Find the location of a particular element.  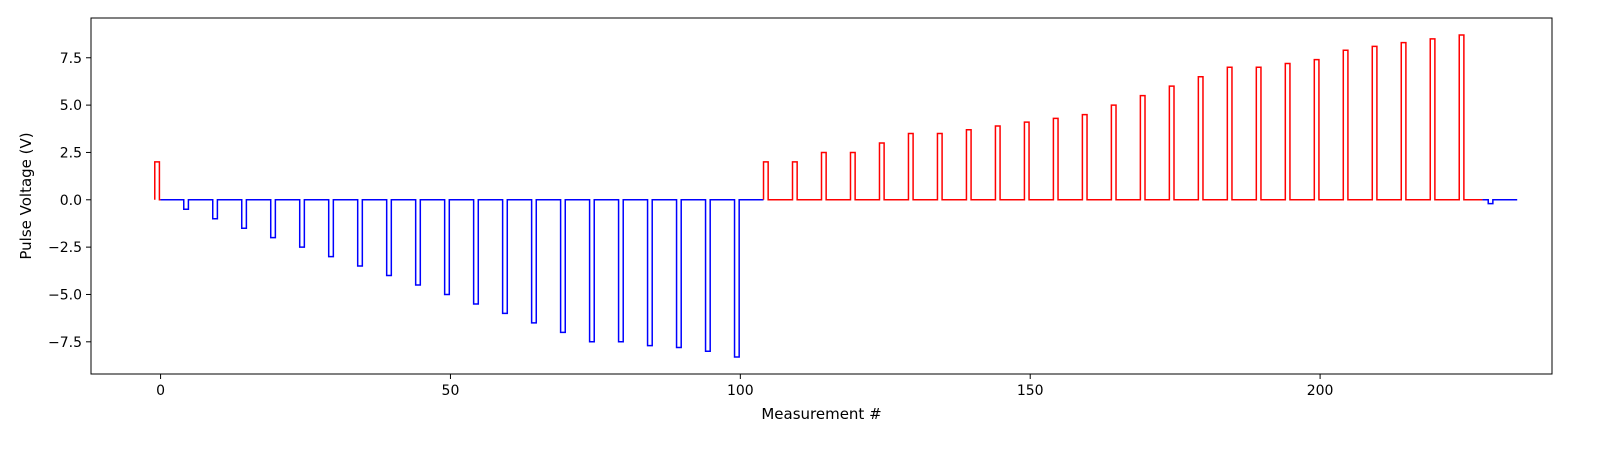

y-tick-label: −5.0 is located at coordinates (65, 295).